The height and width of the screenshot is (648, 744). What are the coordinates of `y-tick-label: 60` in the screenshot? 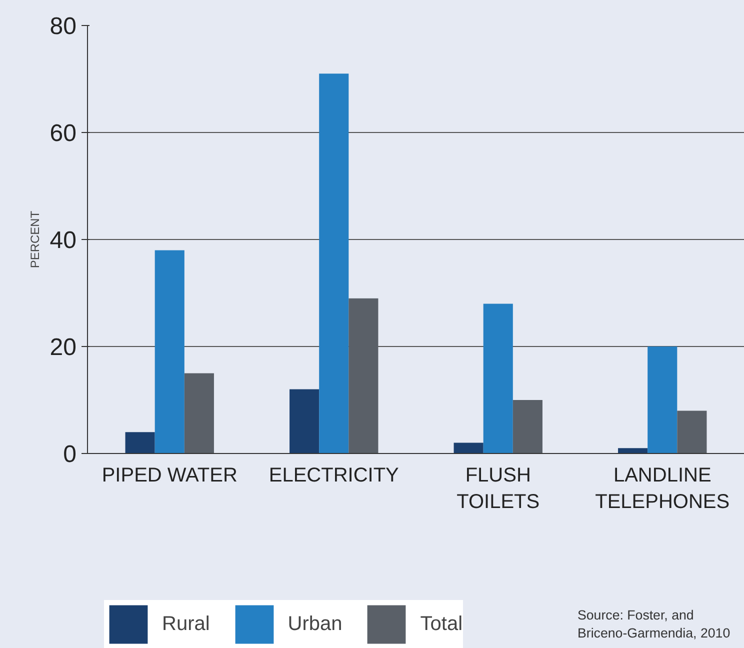 It's located at (63, 133).